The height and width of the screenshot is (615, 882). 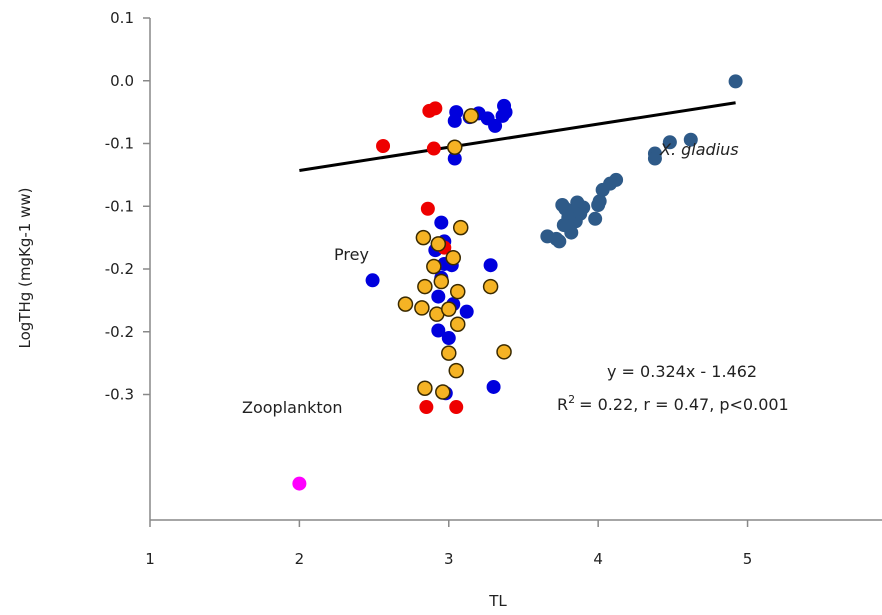 I want to click on x-tick-label: 2, so click(x=300, y=559).